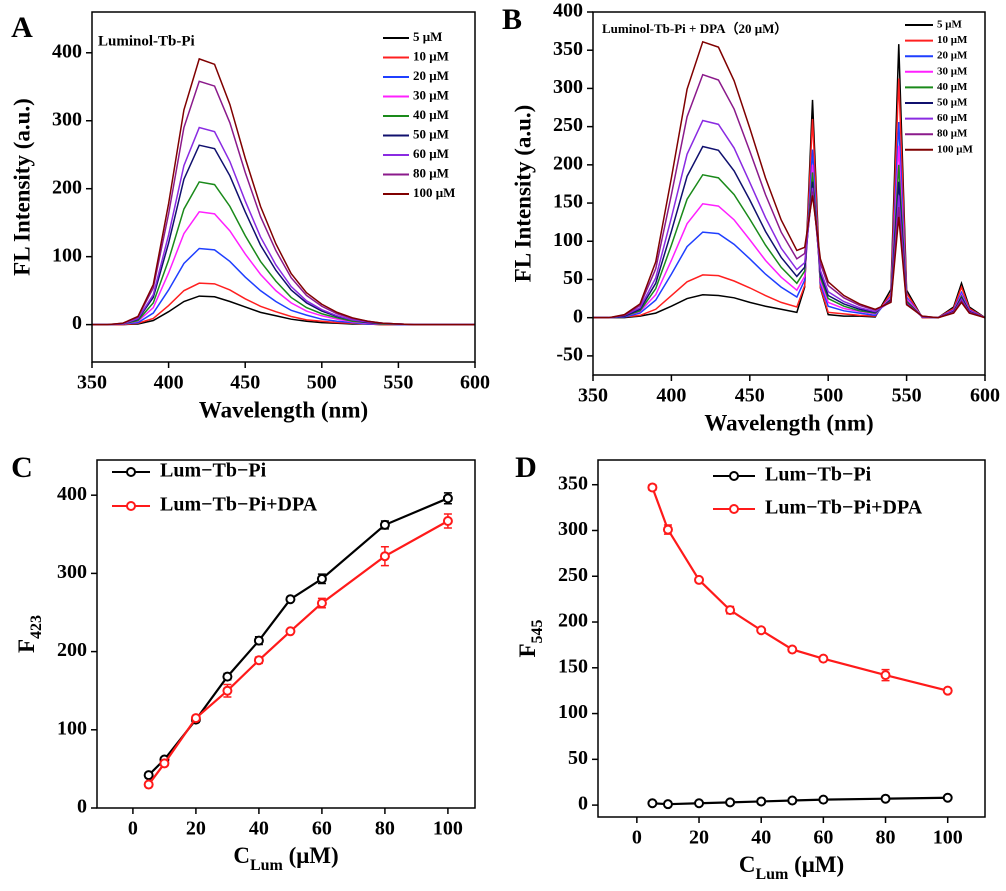  What do you see at coordinates (671, 396) in the screenshot?
I see `x-tick-label: 400` at bounding box center [671, 396].